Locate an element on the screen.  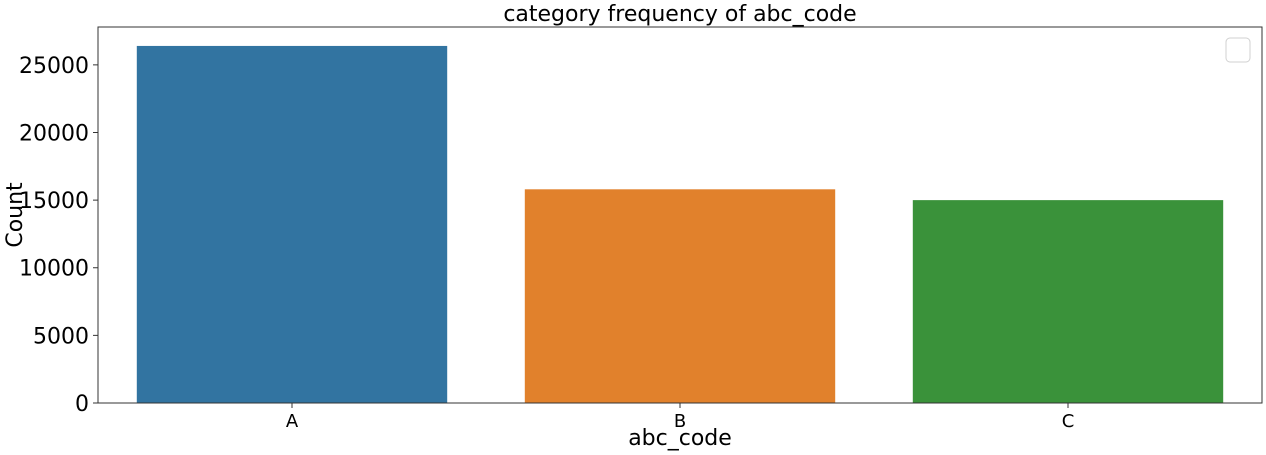
y-tick-label: 20000 is located at coordinates (54, 133).